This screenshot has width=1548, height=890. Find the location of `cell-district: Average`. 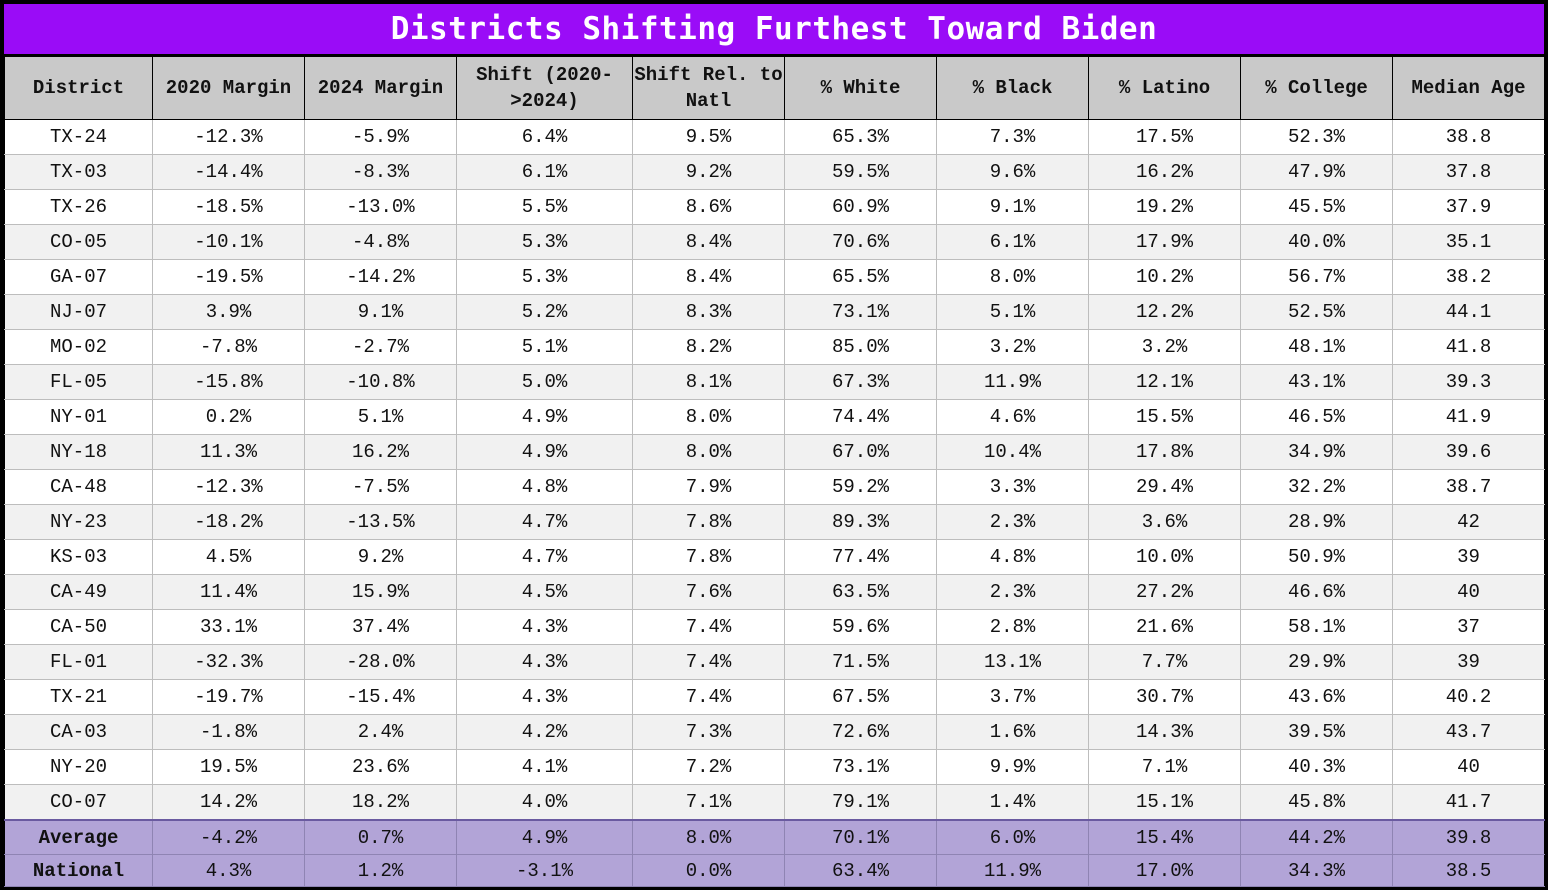

cell-district: Average is located at coordinates (78, 837).